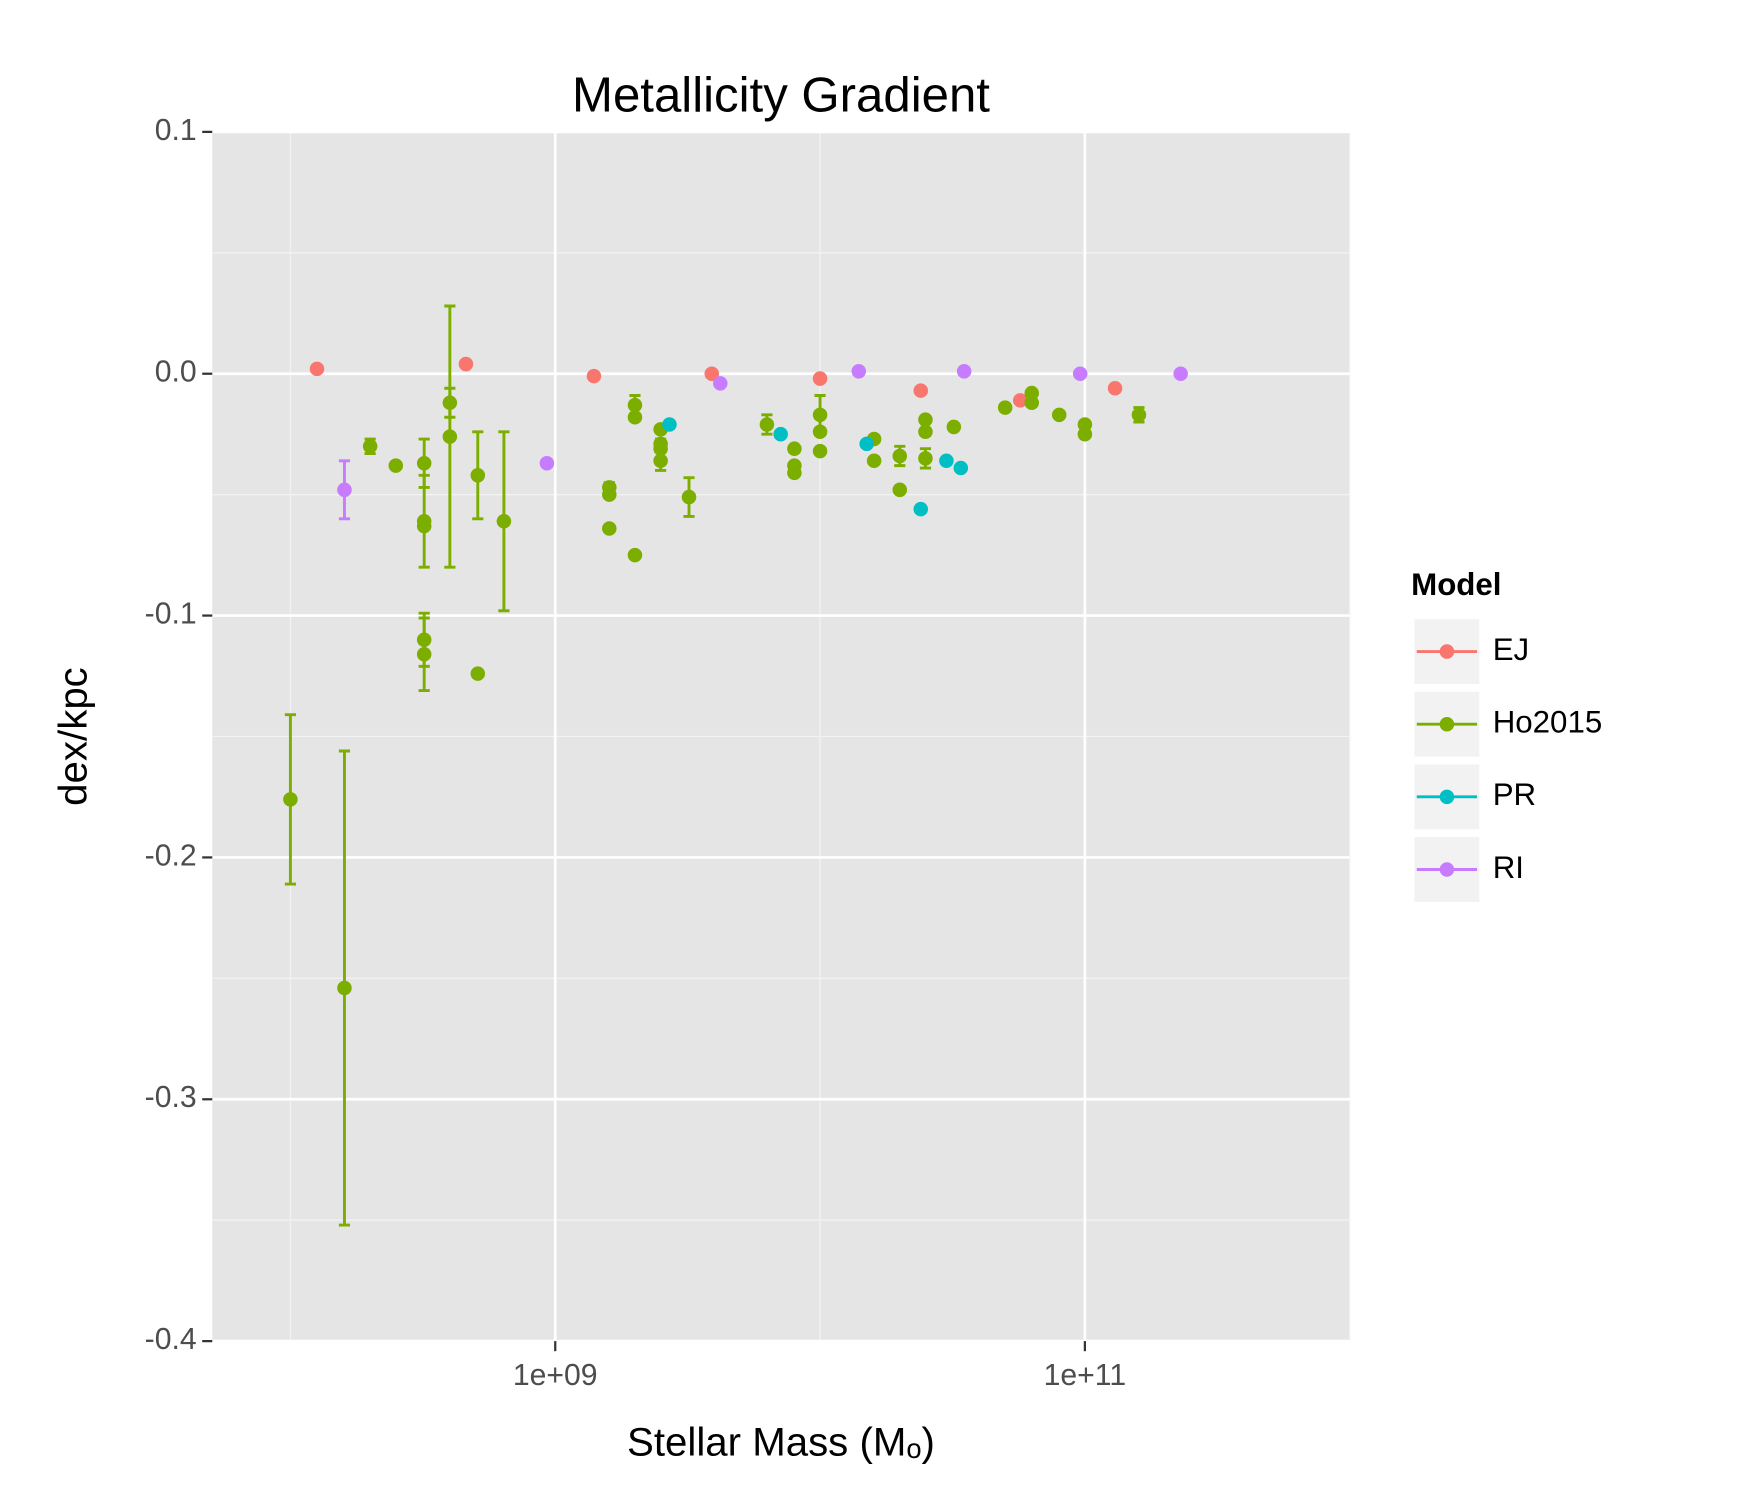 This screenshot has width=1743, height=1511. I want to click on x-axis-title: Stellar Mass (Mₒ), so click(781, 1442).